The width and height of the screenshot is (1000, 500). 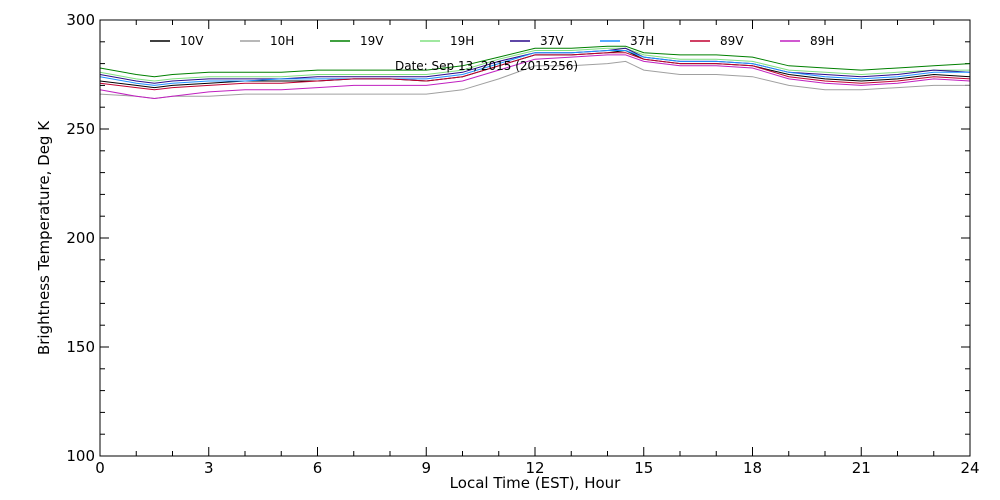 What do you see at coordinates (492, 41) in the screenshot?
I see `legend: 10V 10H 19V 19H 37V 37H 89V 89H` at bounding box center [492, 41].